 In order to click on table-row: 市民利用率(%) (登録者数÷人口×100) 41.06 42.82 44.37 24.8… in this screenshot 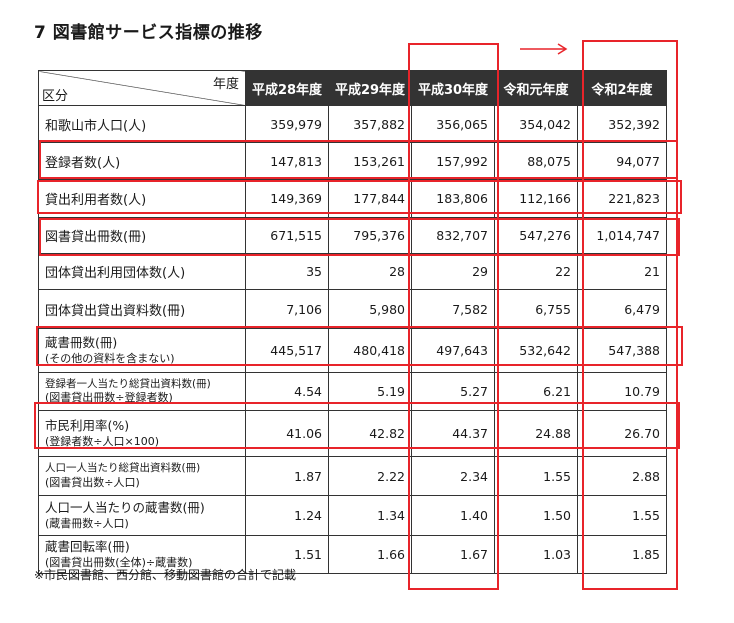, I will do `click(352, 433)`.